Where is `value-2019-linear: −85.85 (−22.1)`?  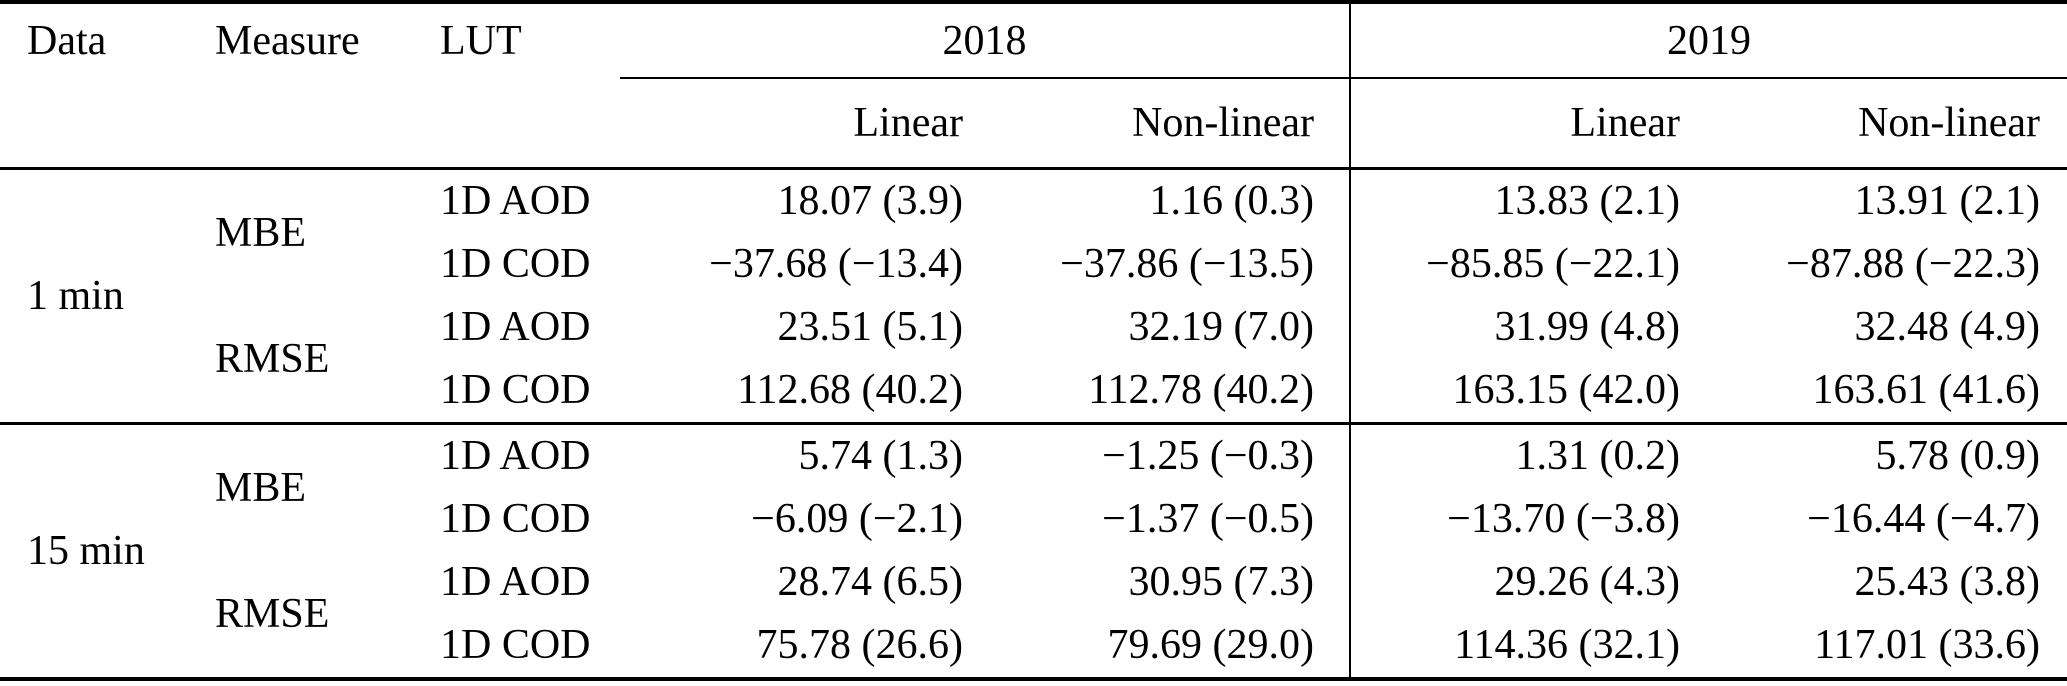 value-2019-linear: −85.85 (−22.1) is located at coordinates (1553, 264).